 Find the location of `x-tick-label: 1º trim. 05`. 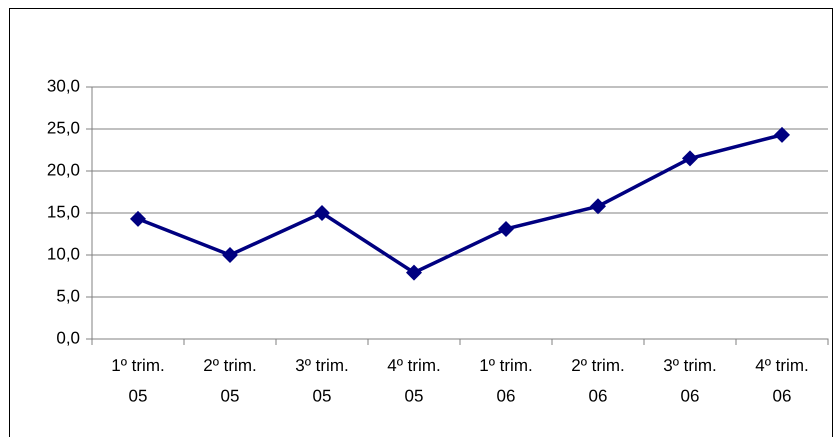

x-tick-label: 1º trim. 05 is located at coordinates (138, 381).